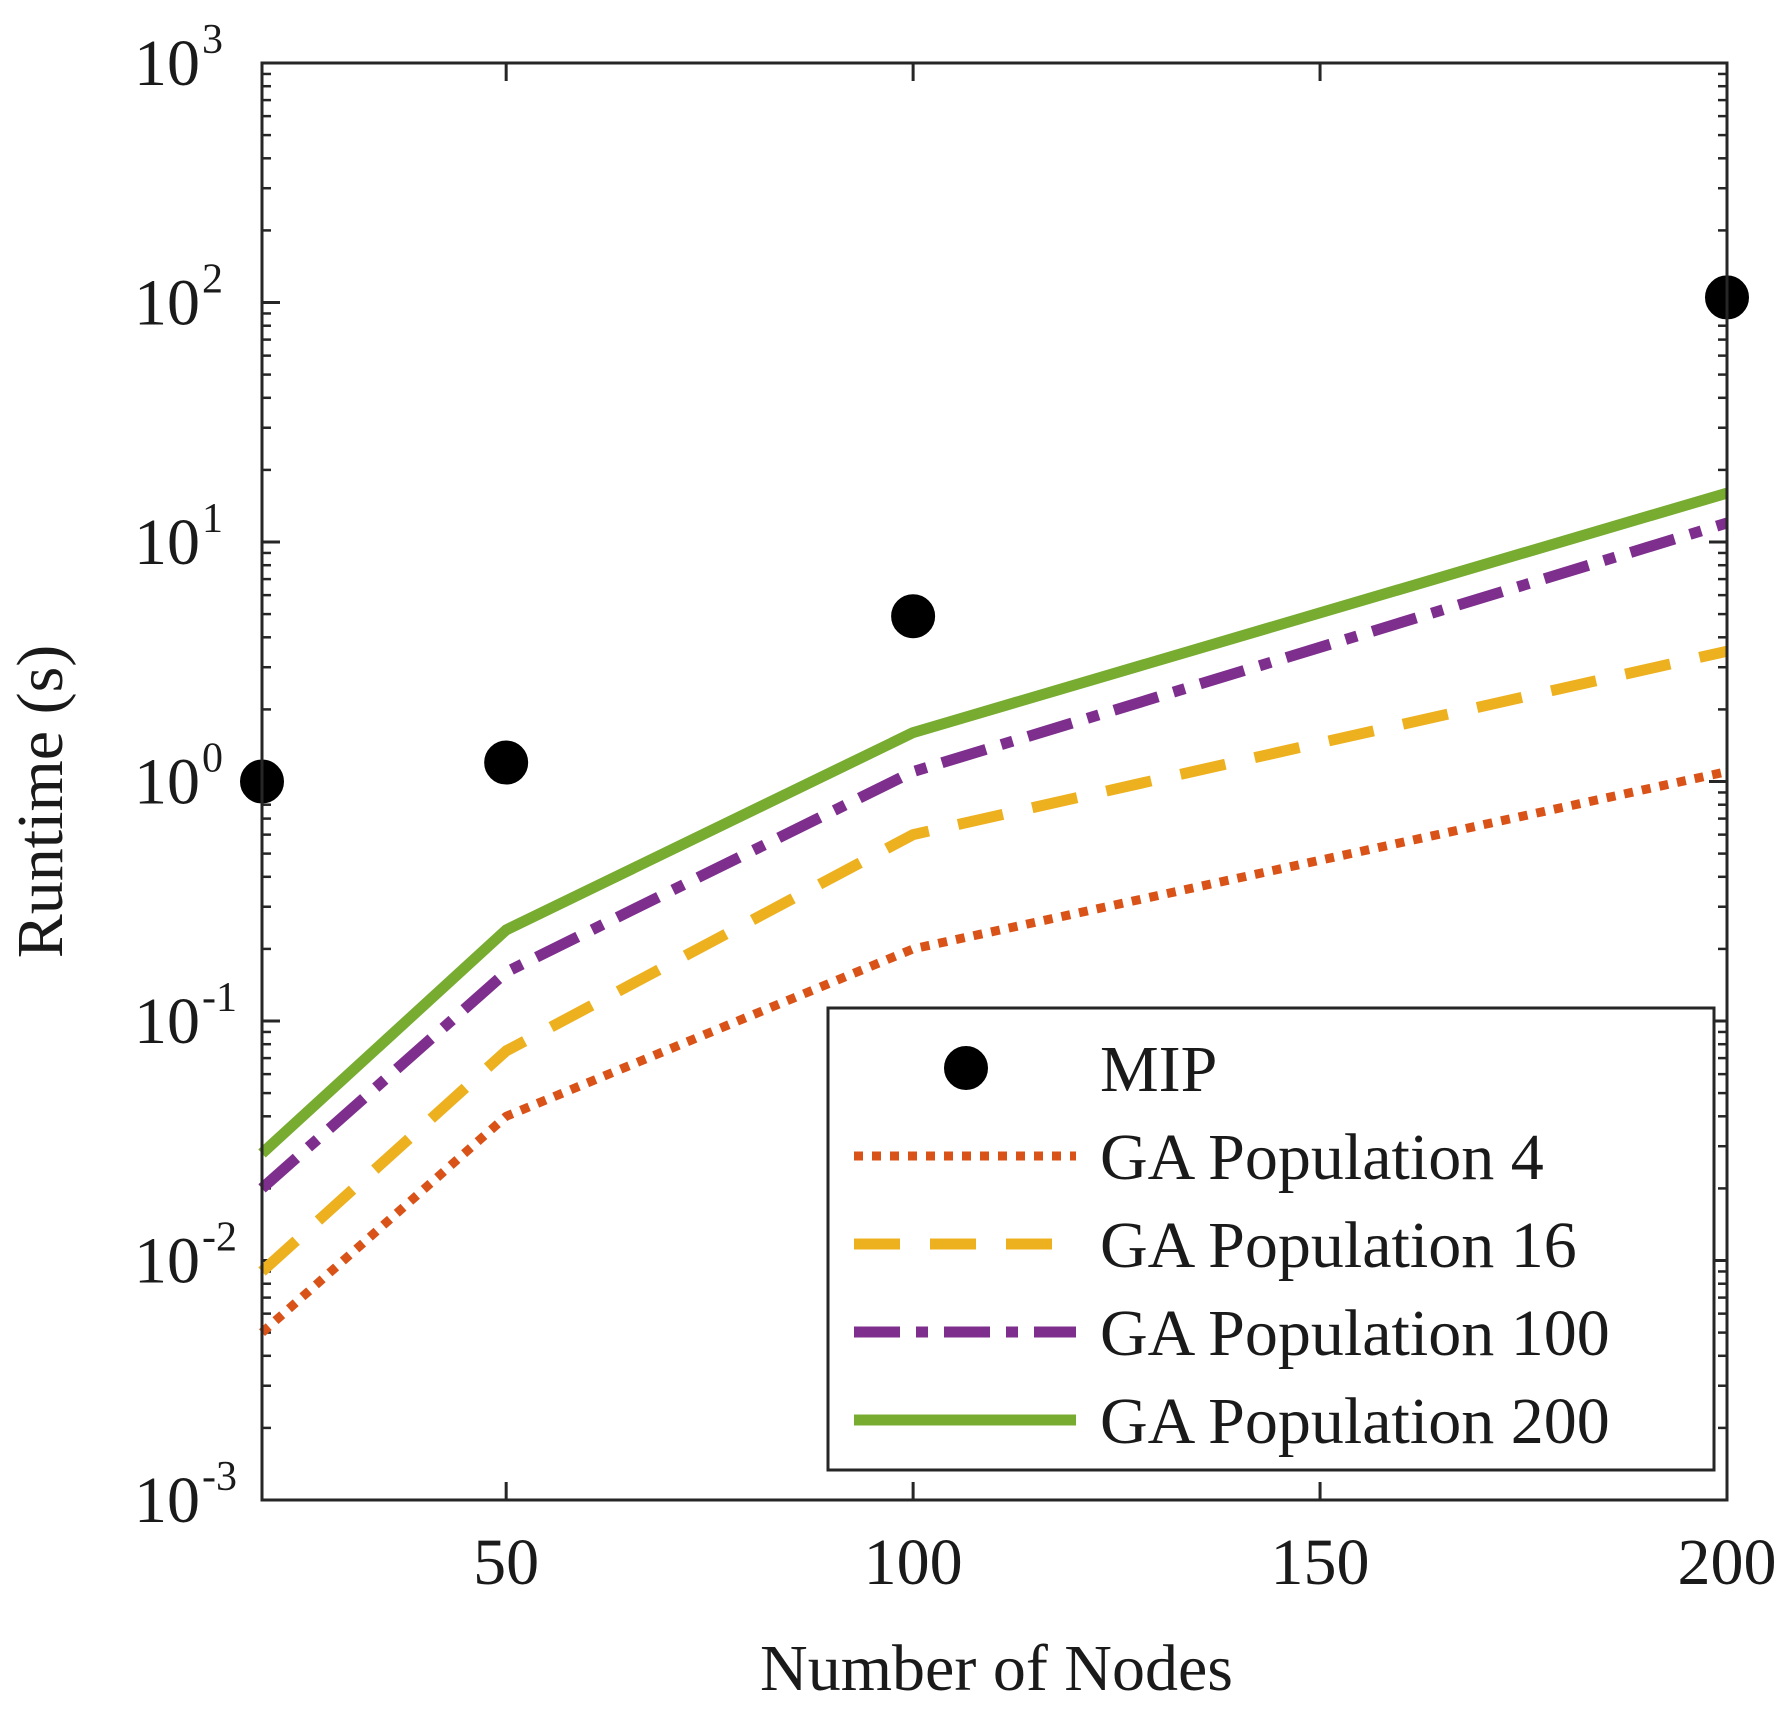 The width and height of the screenshot is (1792, 1714). What do you see at coordinates (1124, 1562) in the screenshot?
I see `x-tick-labels: 50 100 150 200` at bounding box center [1124, 1562].